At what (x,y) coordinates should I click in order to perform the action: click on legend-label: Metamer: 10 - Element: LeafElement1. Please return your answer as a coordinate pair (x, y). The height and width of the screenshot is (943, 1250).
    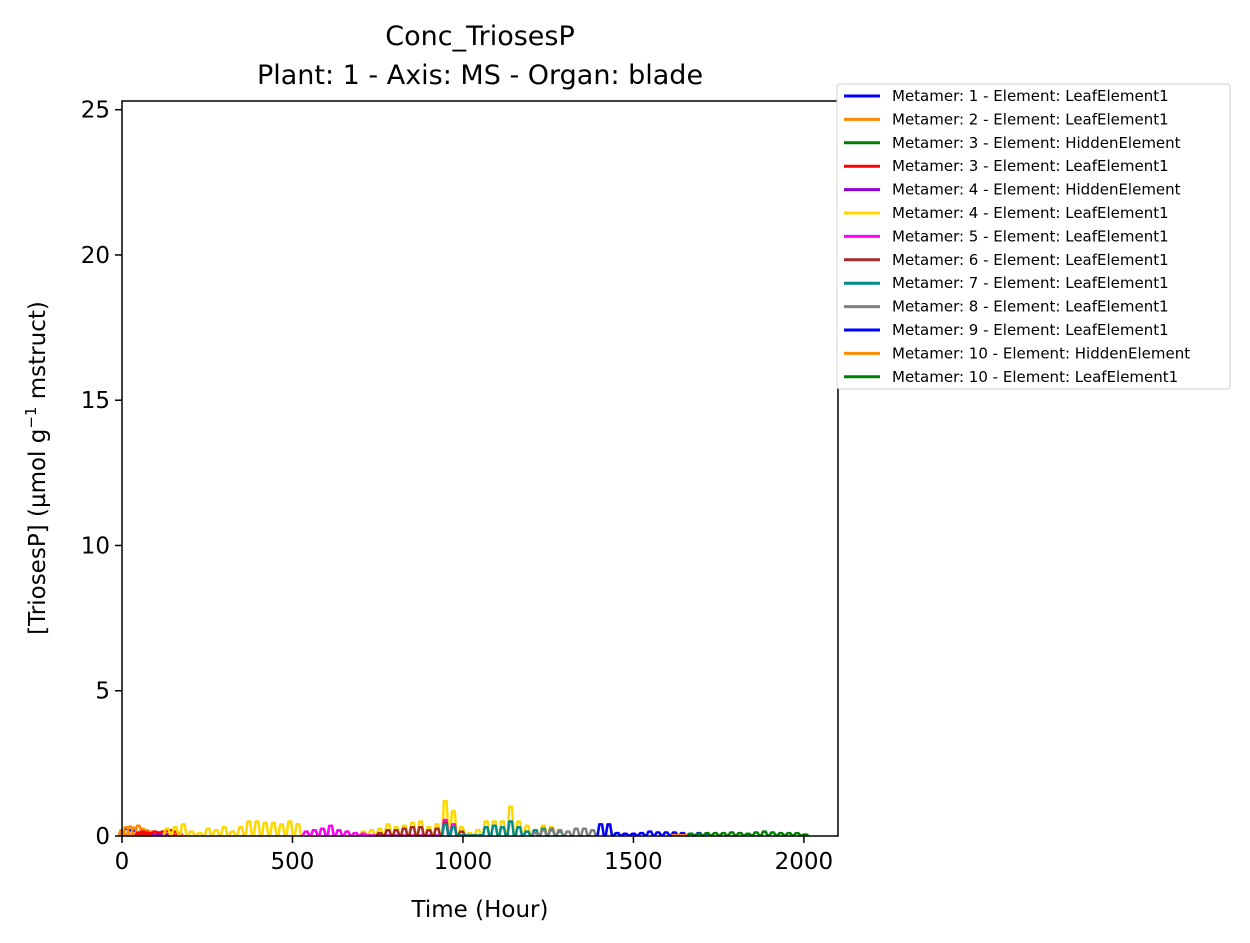
    Looking at the image, I should click on (1035, 377).